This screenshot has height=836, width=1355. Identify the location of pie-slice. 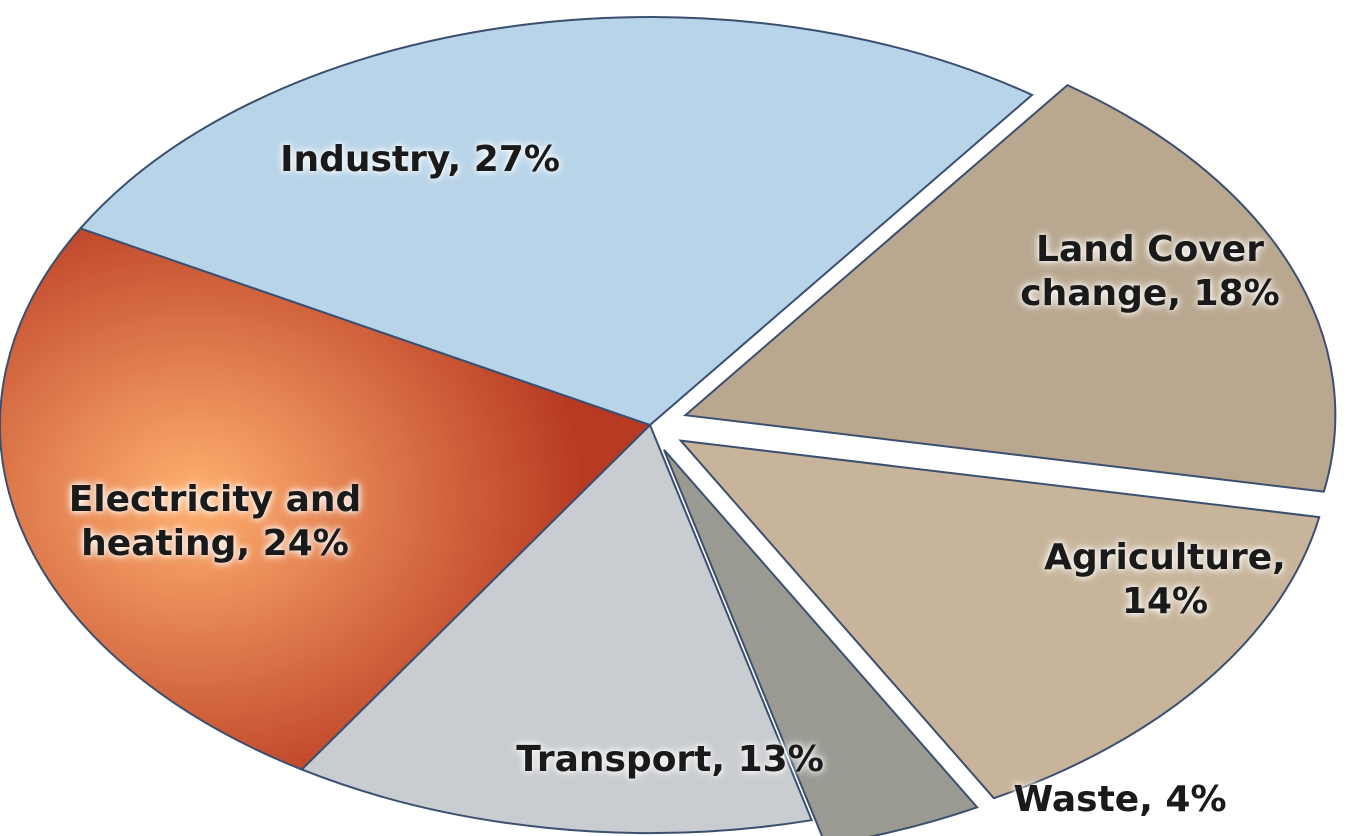
(821, 642).